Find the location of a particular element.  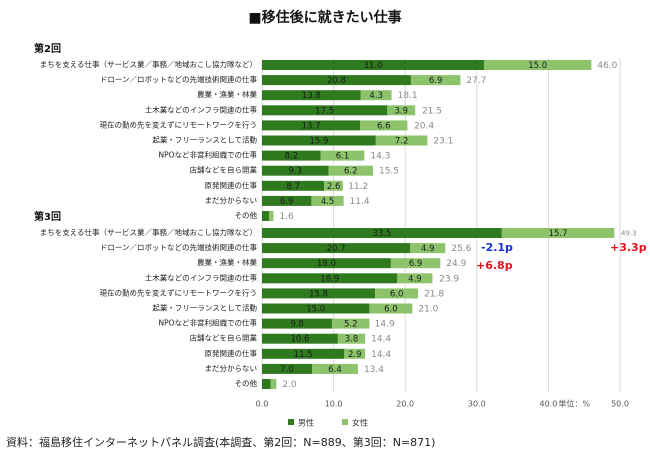

segment-label: 15.8 is located at coordinates (318, 294).